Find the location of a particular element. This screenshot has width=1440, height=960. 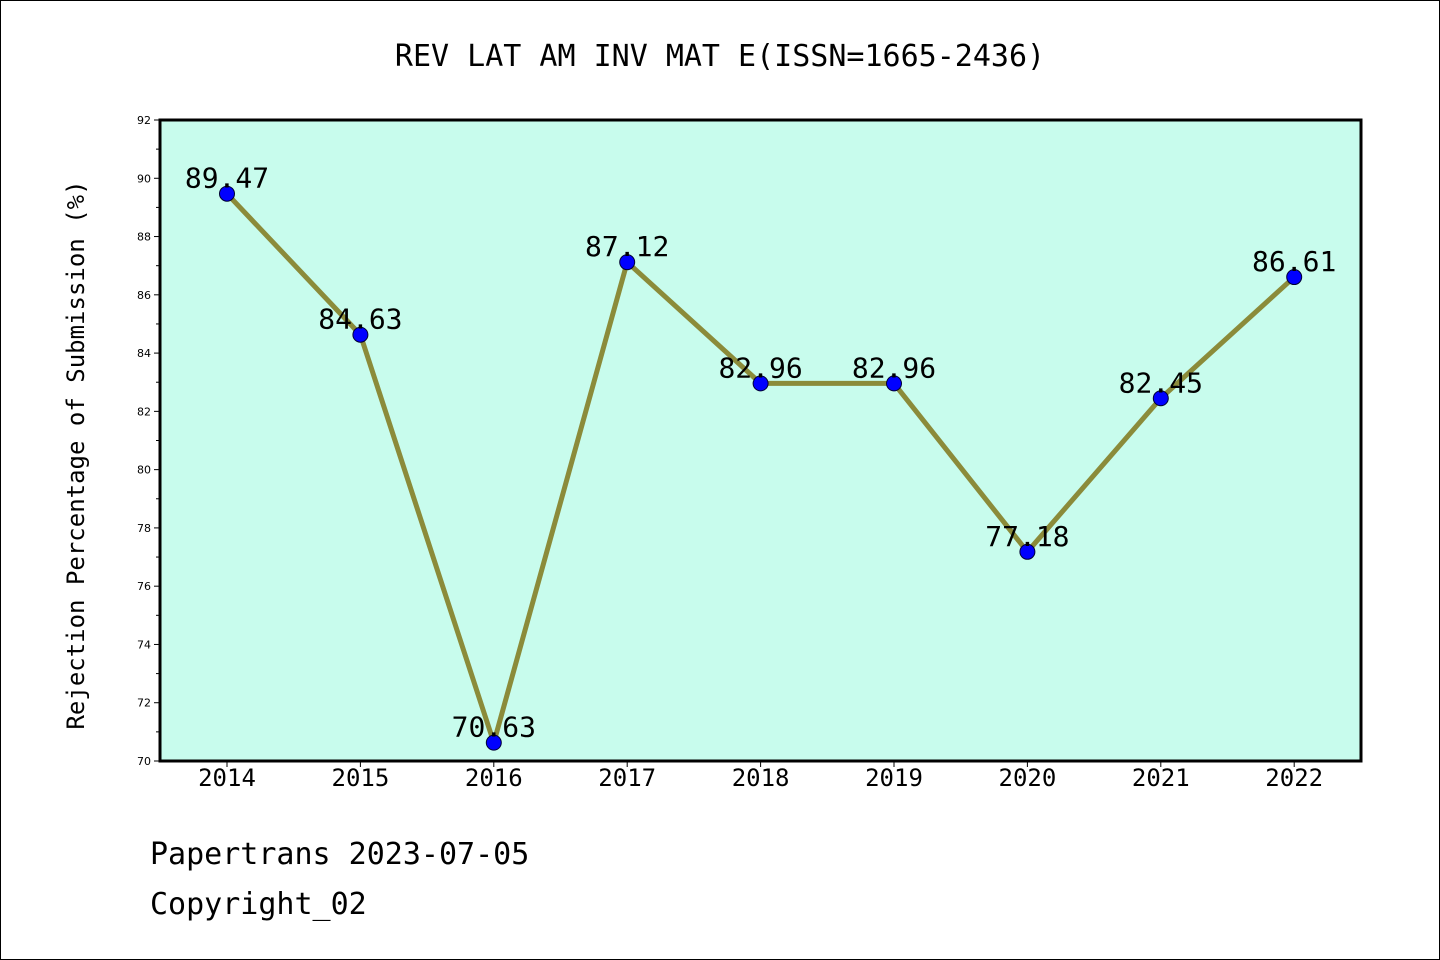

data-label: 70.63 is located at coordinates (494, 727).